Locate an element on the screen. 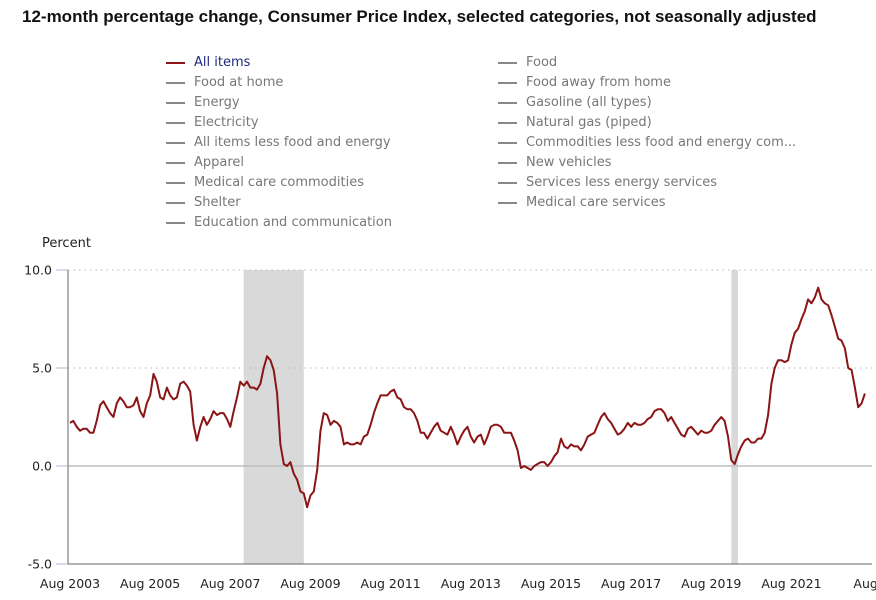 This screenshot has height=600, width=876. legend-label: Electricity is located at coordinates (226, 122).